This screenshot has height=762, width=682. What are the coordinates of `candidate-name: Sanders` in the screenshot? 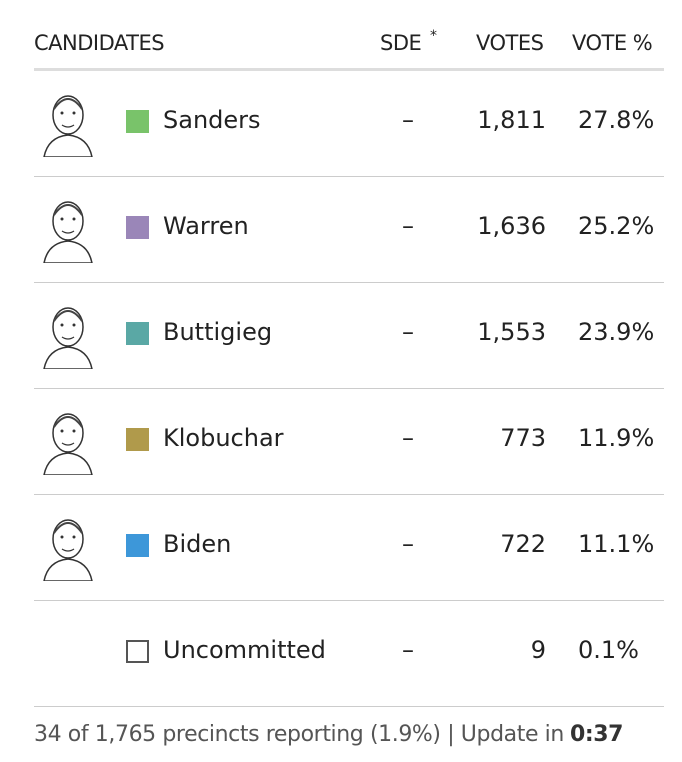 It's located at (212, 120).